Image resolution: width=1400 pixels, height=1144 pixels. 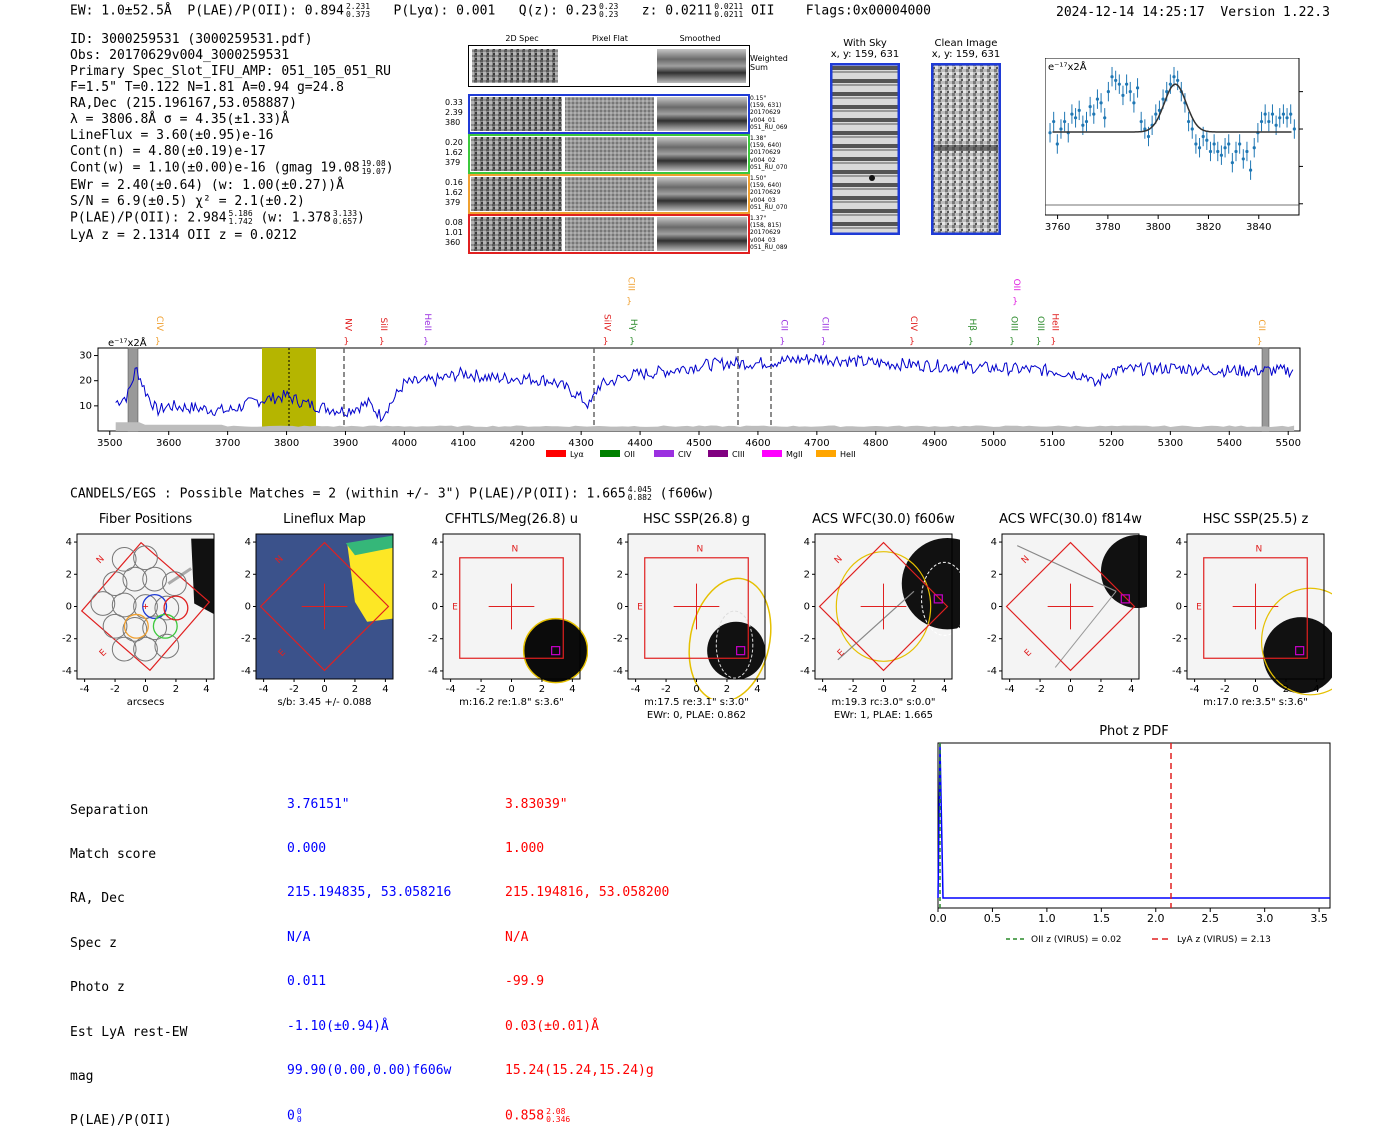 I want to click on header-qz-hi: 0.23, so click(x=609, y=6).